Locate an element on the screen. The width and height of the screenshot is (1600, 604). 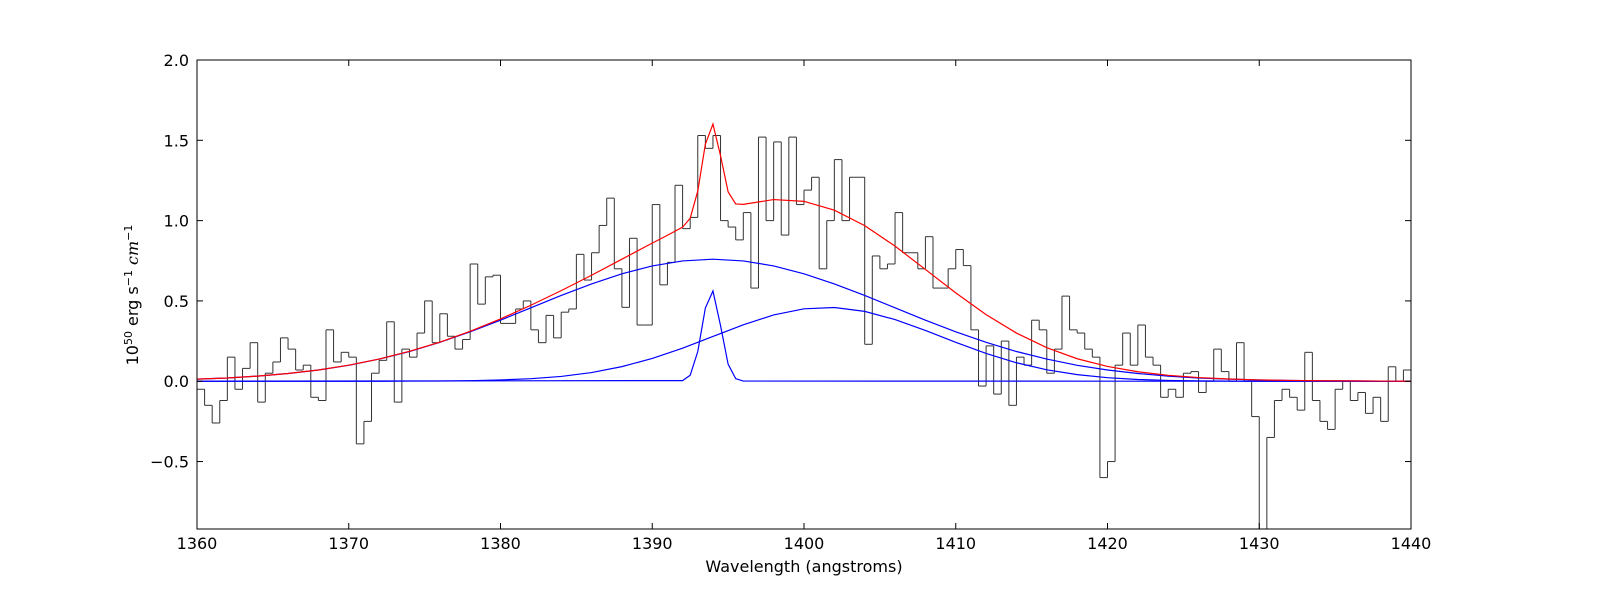
x-tick-label: 1410 is located at coordinates (955, 543).